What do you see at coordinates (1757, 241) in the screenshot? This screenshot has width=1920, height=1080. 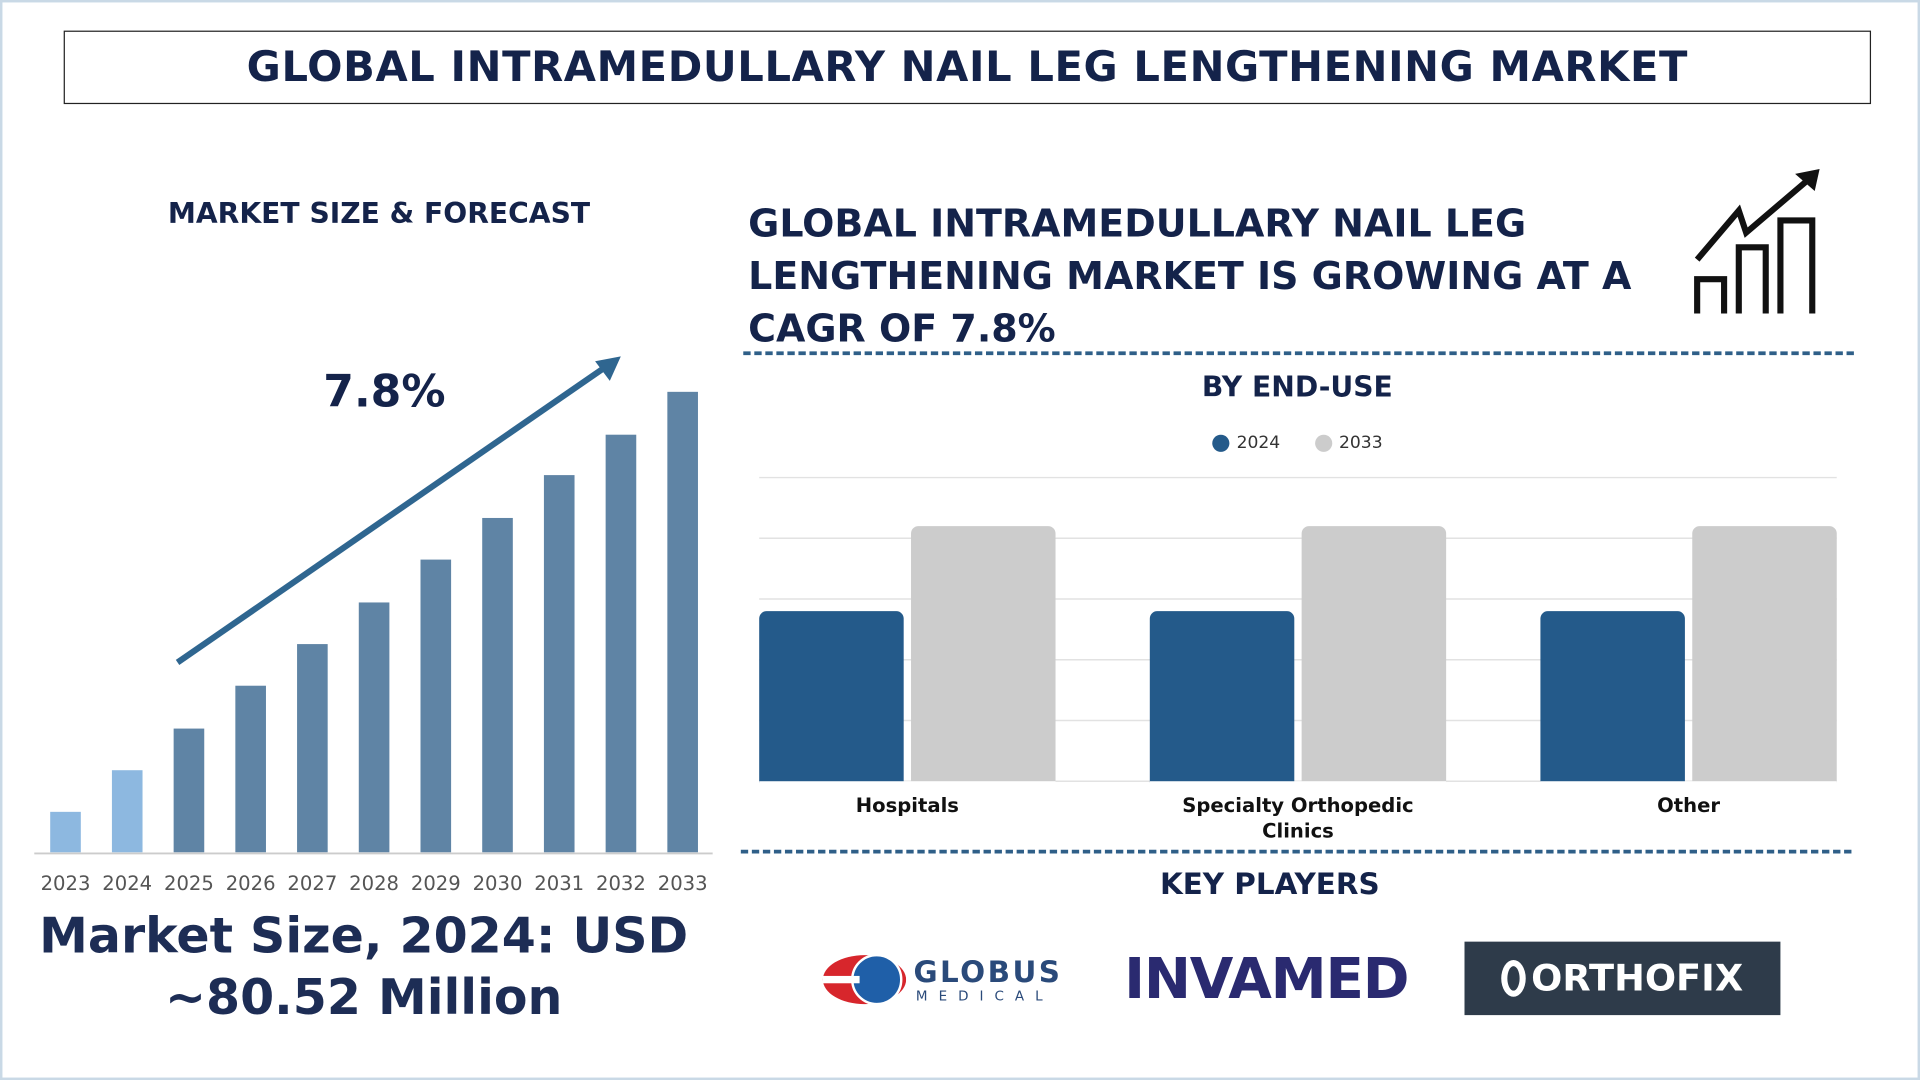 I see `growth-chart-icon` at bounding box center [1757, 241].